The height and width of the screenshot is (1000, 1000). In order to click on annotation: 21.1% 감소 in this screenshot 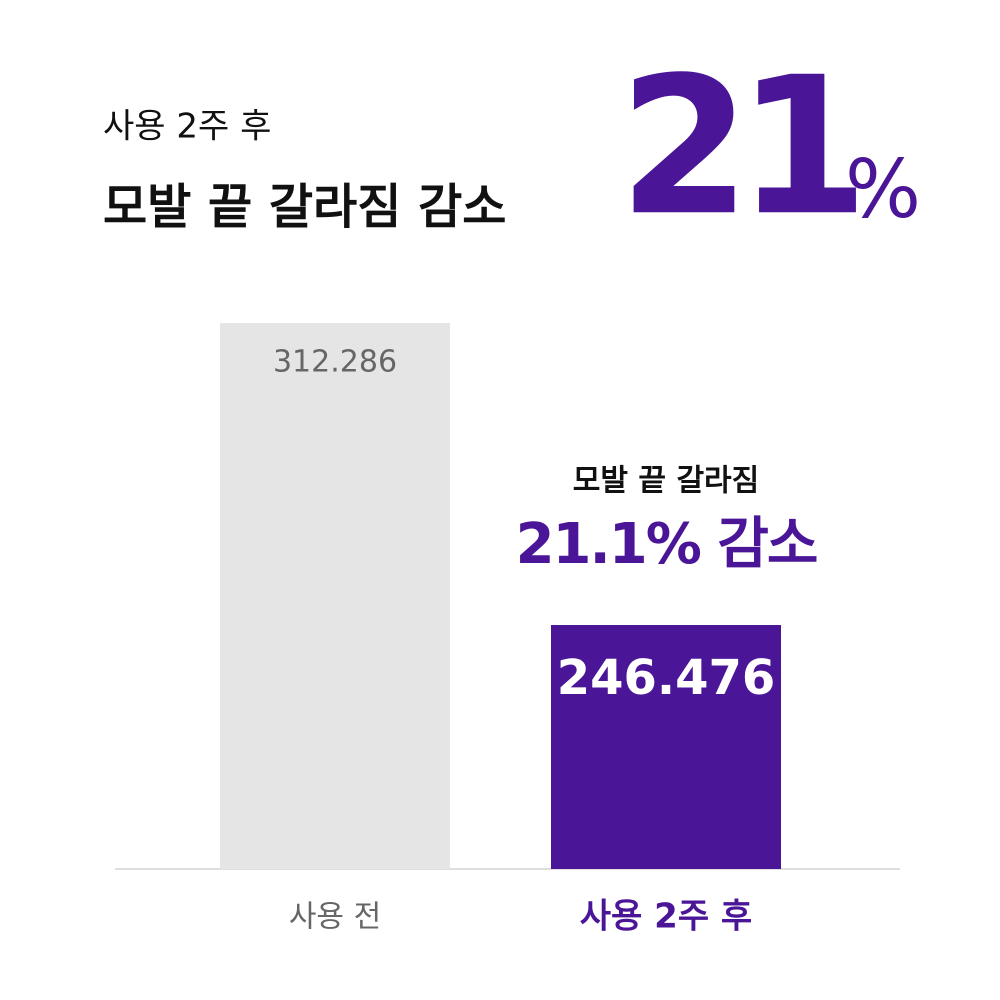, I will do `click(666, 544)`.